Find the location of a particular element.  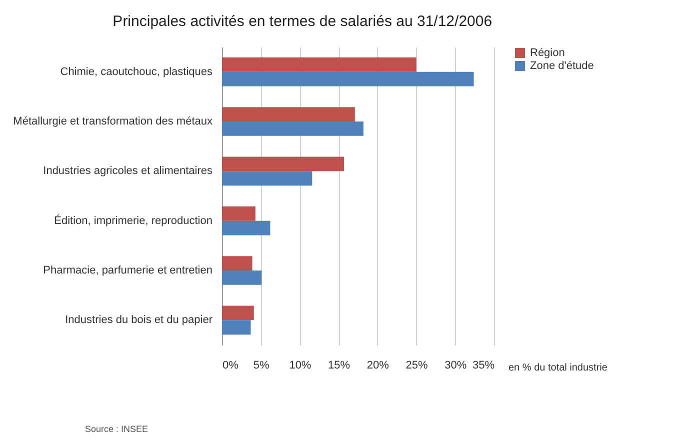

x-tick-label: 5% is located at coordinates (261, 366).